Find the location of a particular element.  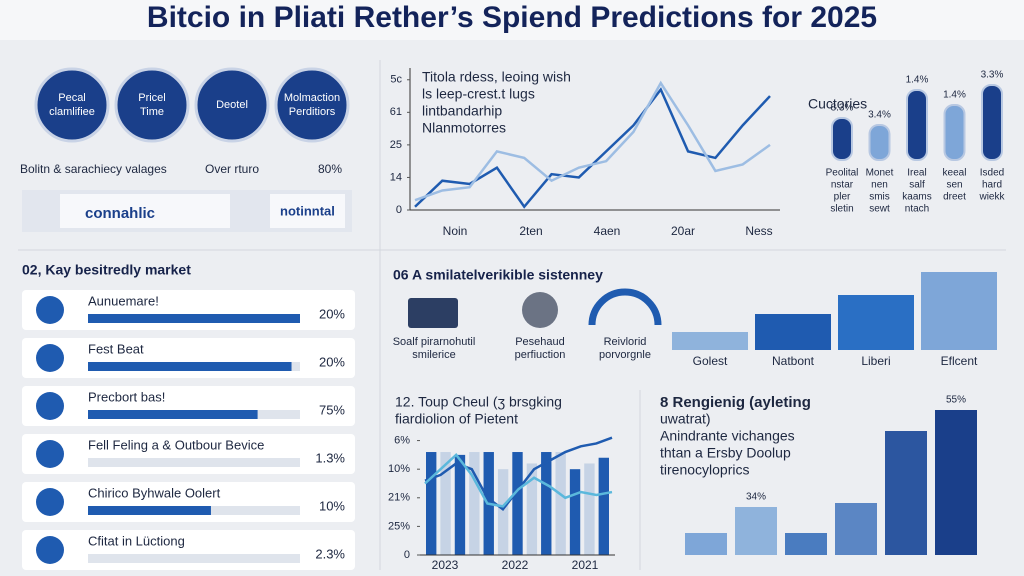

item-label: smilerice is located at coordinates (433, 355).